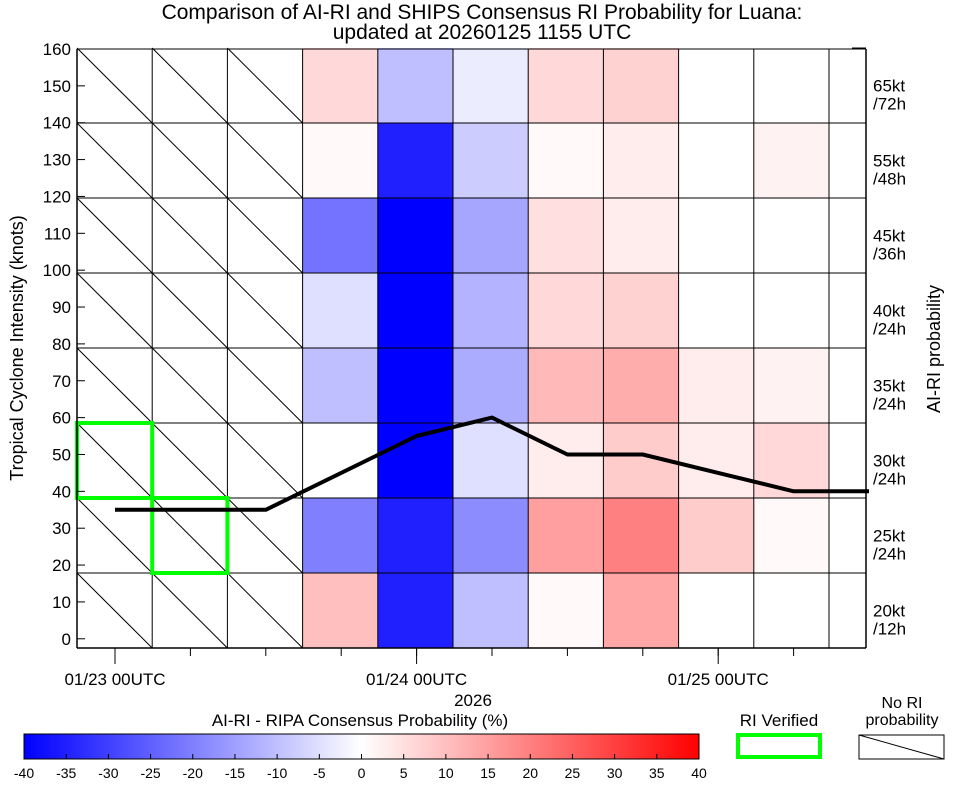 This screenshot has width=964, height=786. I want to click on y-tick-label: 20, so click(61, 565).